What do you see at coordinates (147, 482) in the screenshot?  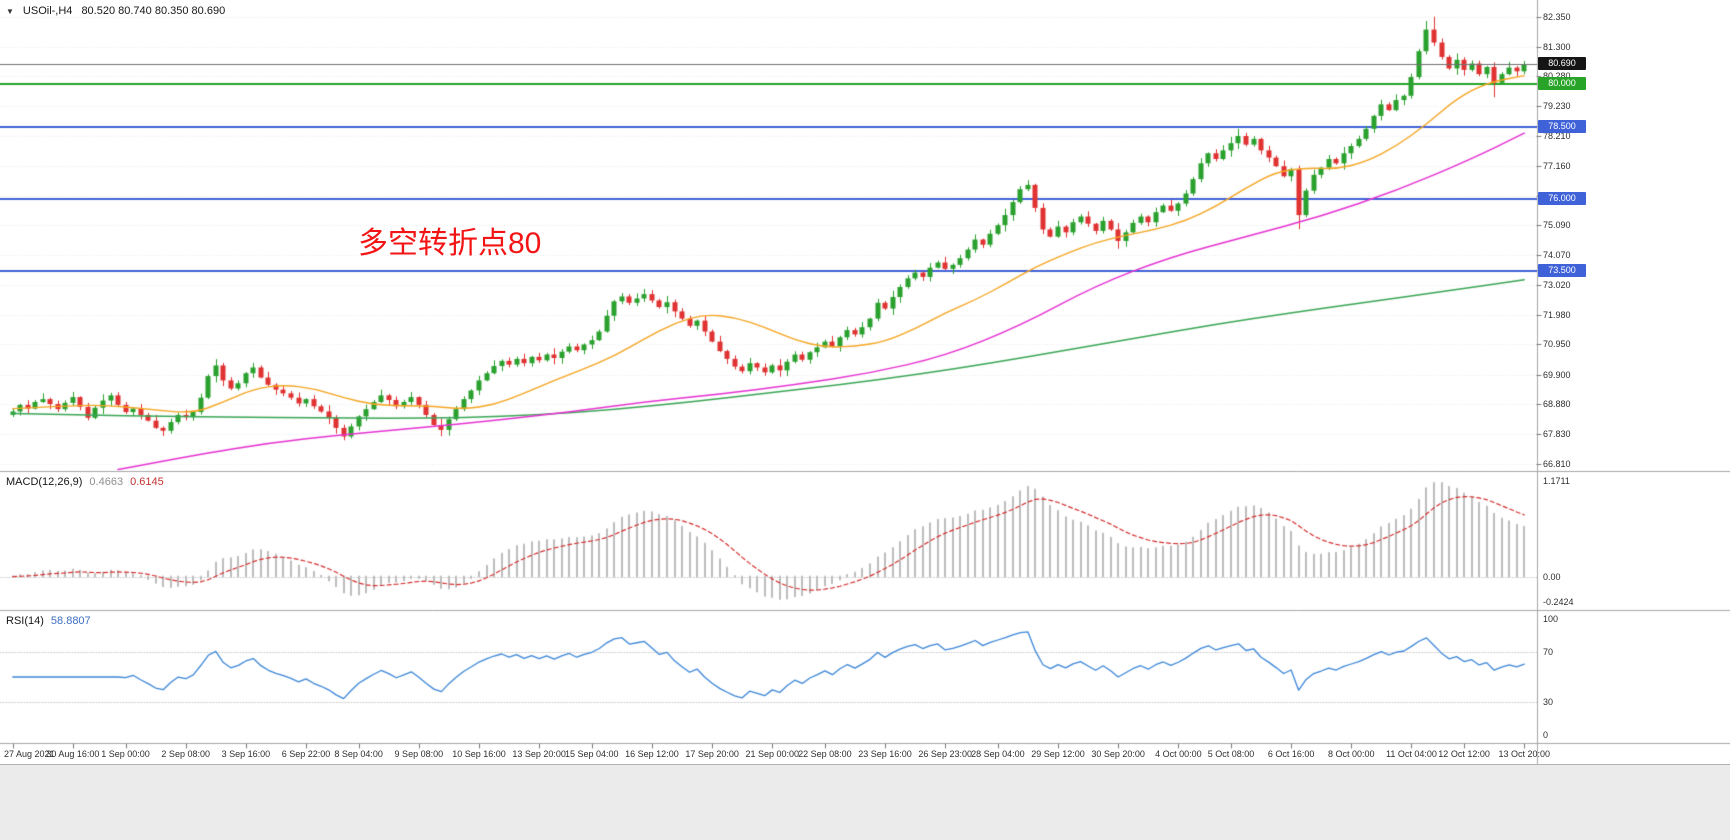 I see `macd-signal-value: 0.6145` at bounding box center [147, 482].